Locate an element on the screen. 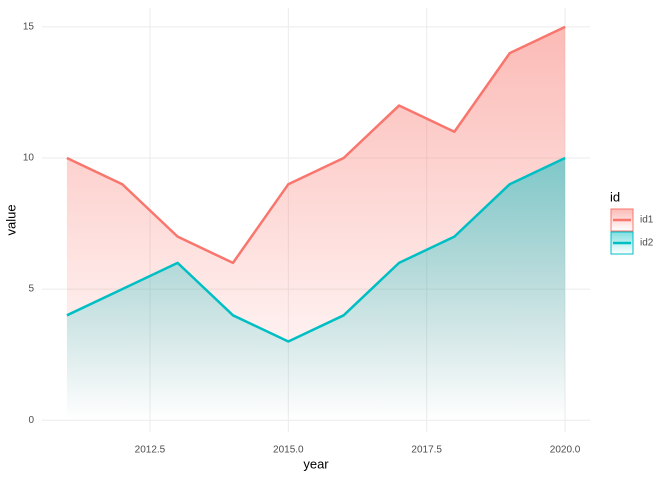 This screenshot has width=672, height=480. y-tick-label: 0 is located at coordinates (31, 420).